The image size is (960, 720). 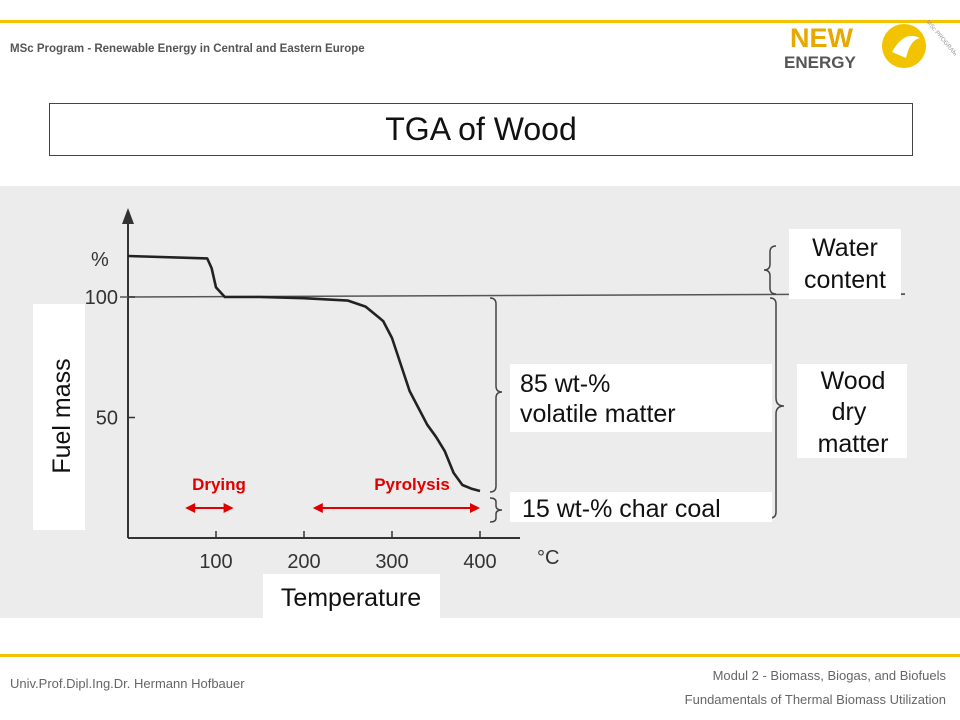 What do you see at coordinates (870, 45) in the screenshot?
I see `new-energy-logo: NEW ENERGY MSc PROGRAM` at bounding box center [870, 45].